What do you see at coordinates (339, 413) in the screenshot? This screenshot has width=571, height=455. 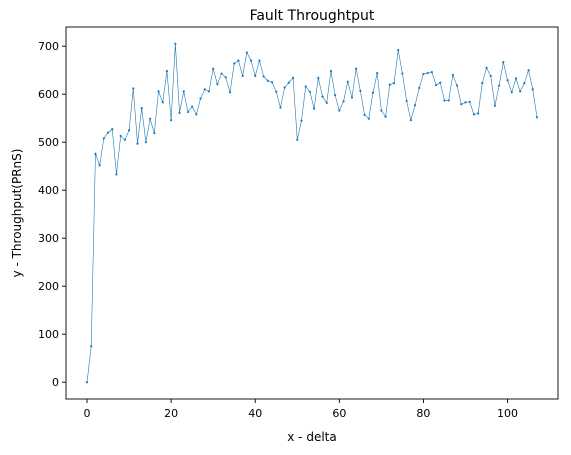 I see `x-tick-label: 60` at bounding box center [339, 413].